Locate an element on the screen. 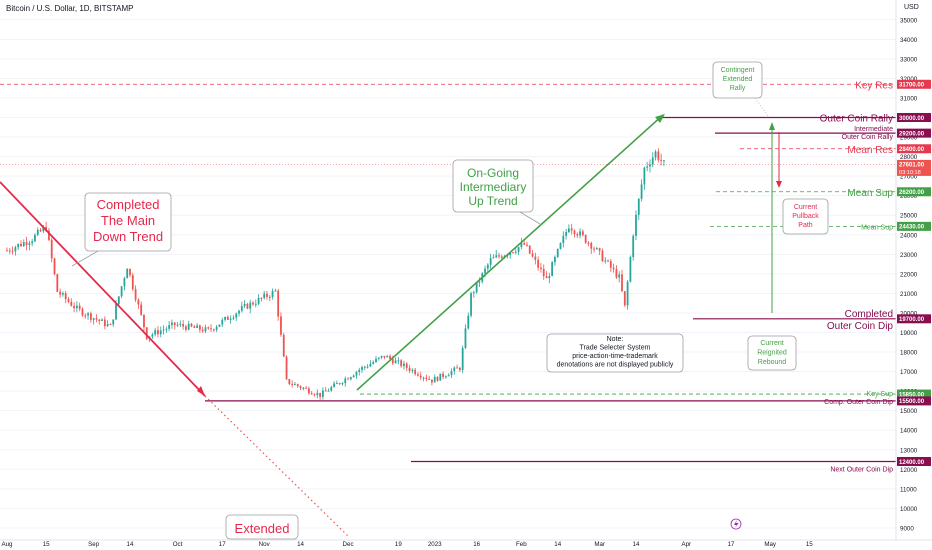 Image resolution: width=932 pixels, height=550 pixels. time-tick-label: Nov is located at coordinates (265, 544).